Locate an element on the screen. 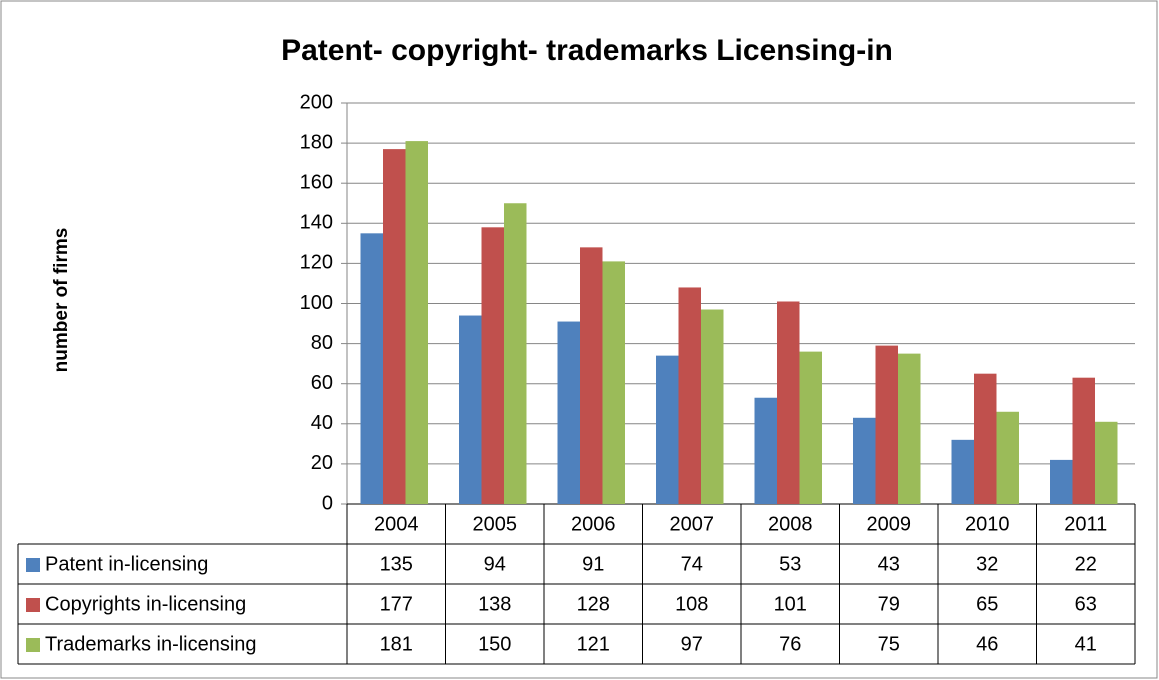 The image size is (1159, 680). table-value: 76 is located at coordinates (790, 644).